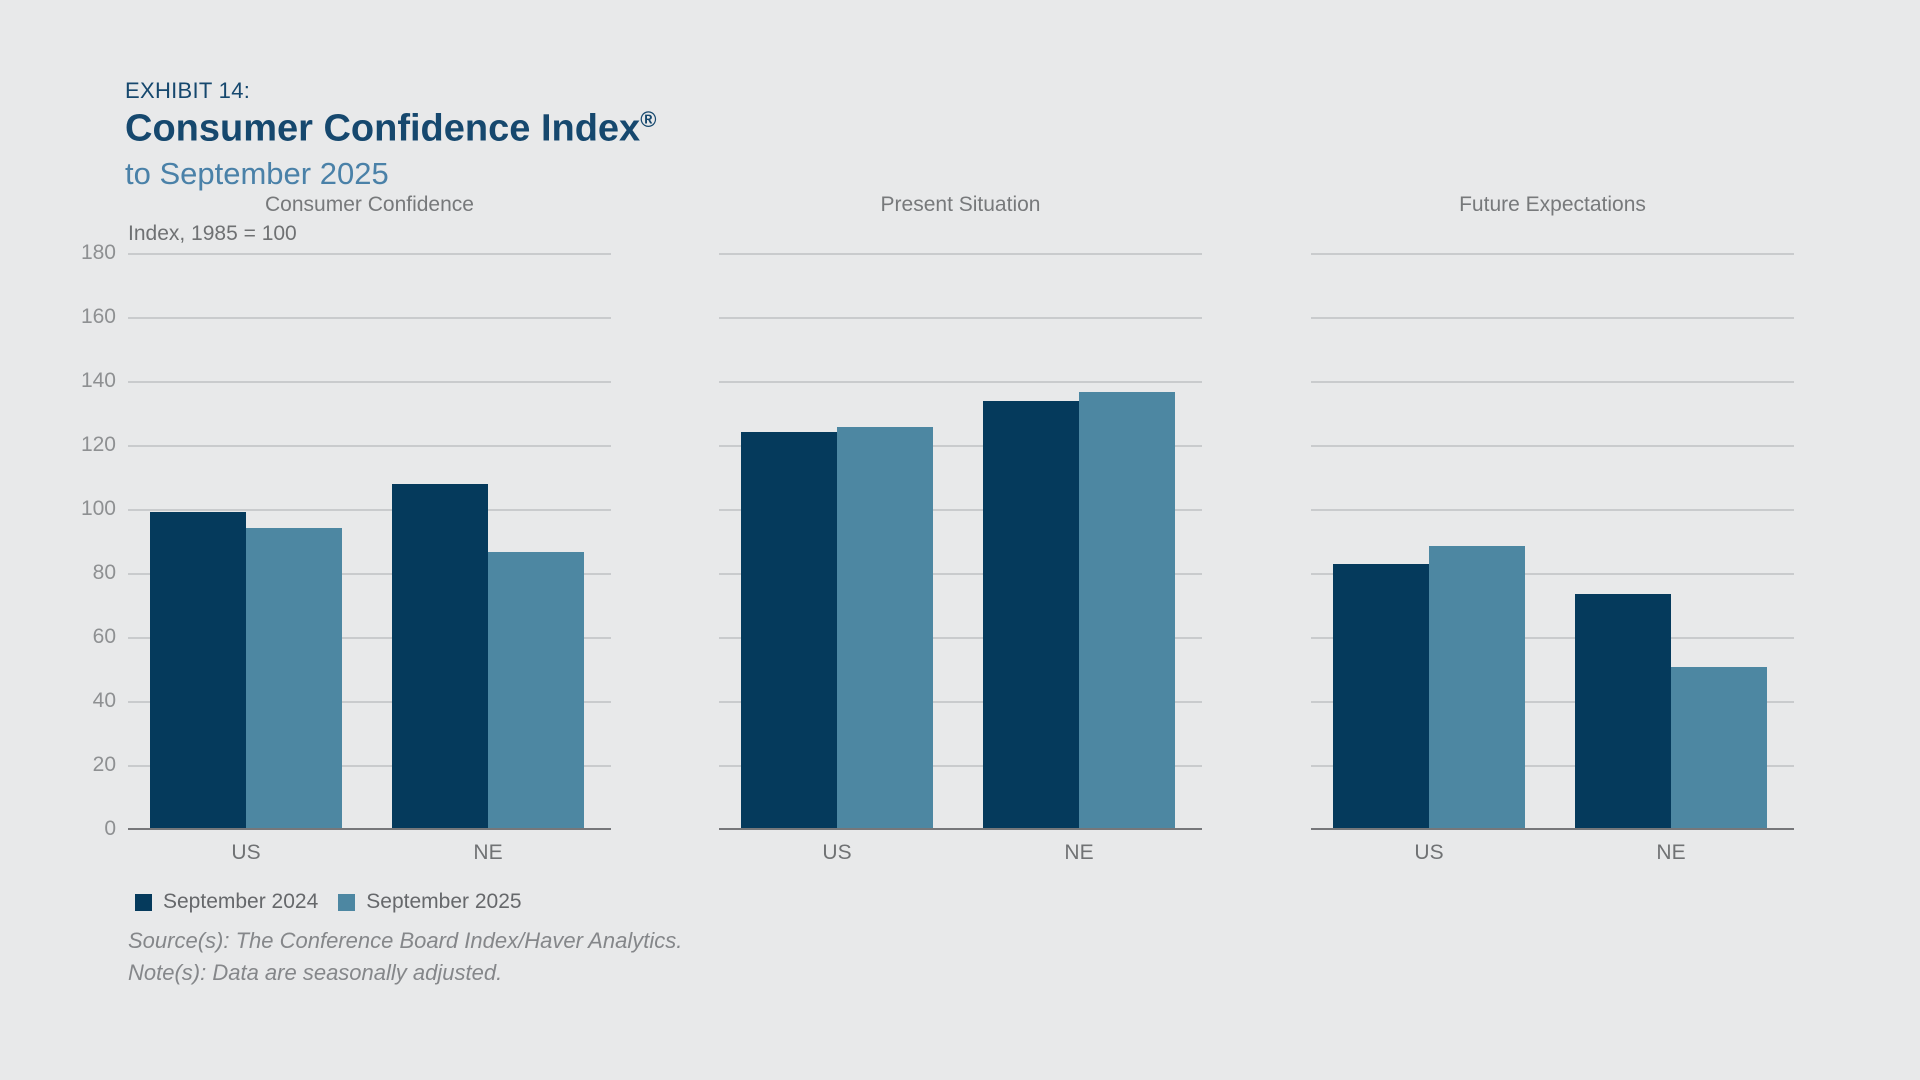 Image resolution: width=1920 pixels, height=1080 pixels. Describe the element at coordinates (1552, 204) in the screenshot. I see `panel-title: Future Expectations` at that location.